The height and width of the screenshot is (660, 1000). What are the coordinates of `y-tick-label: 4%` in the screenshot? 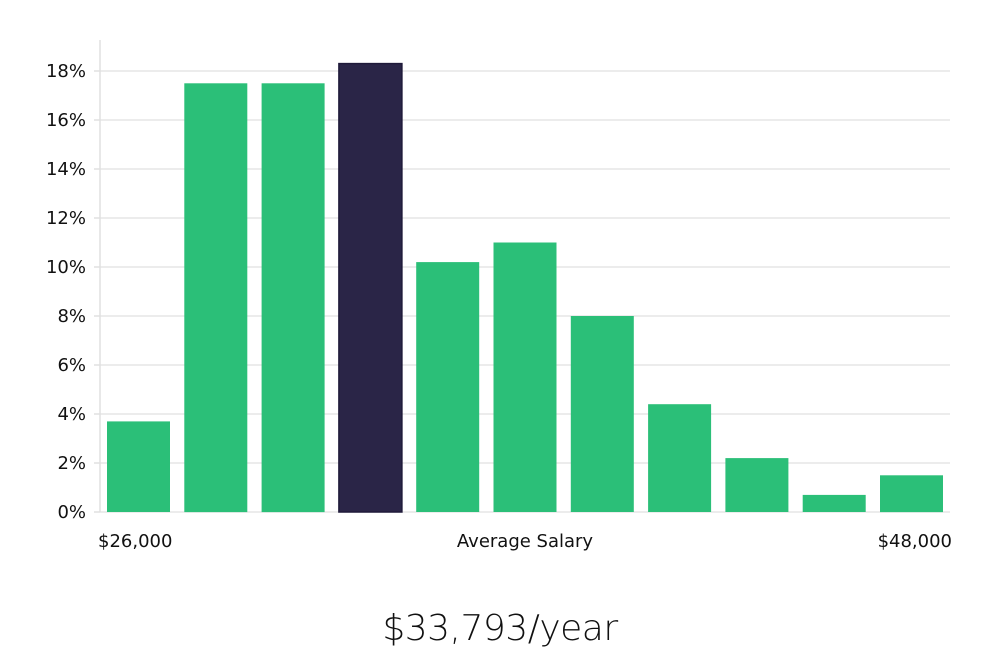 It's located at (71, 414).